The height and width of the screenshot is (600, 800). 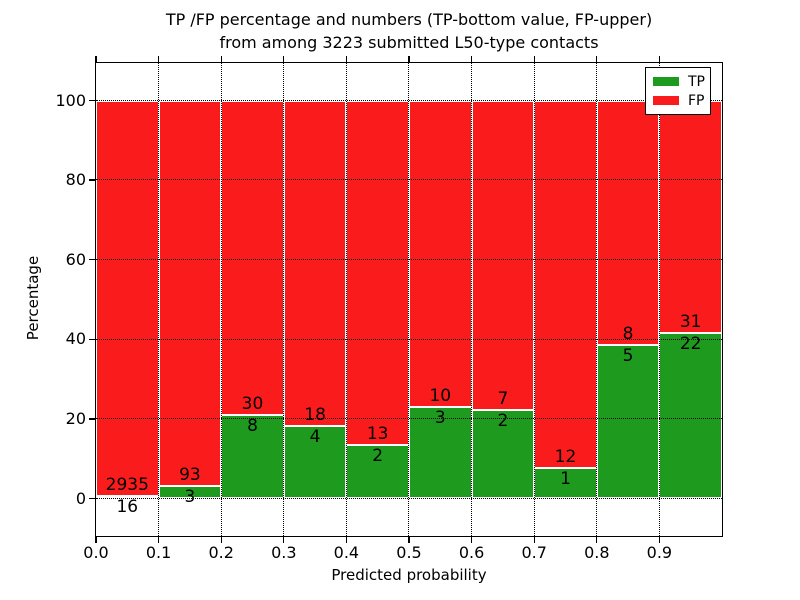 What do you see at coordinates (628, 334) in the screenshot?
I see `fp-count-label: 8` at bounding box center [628, 334].